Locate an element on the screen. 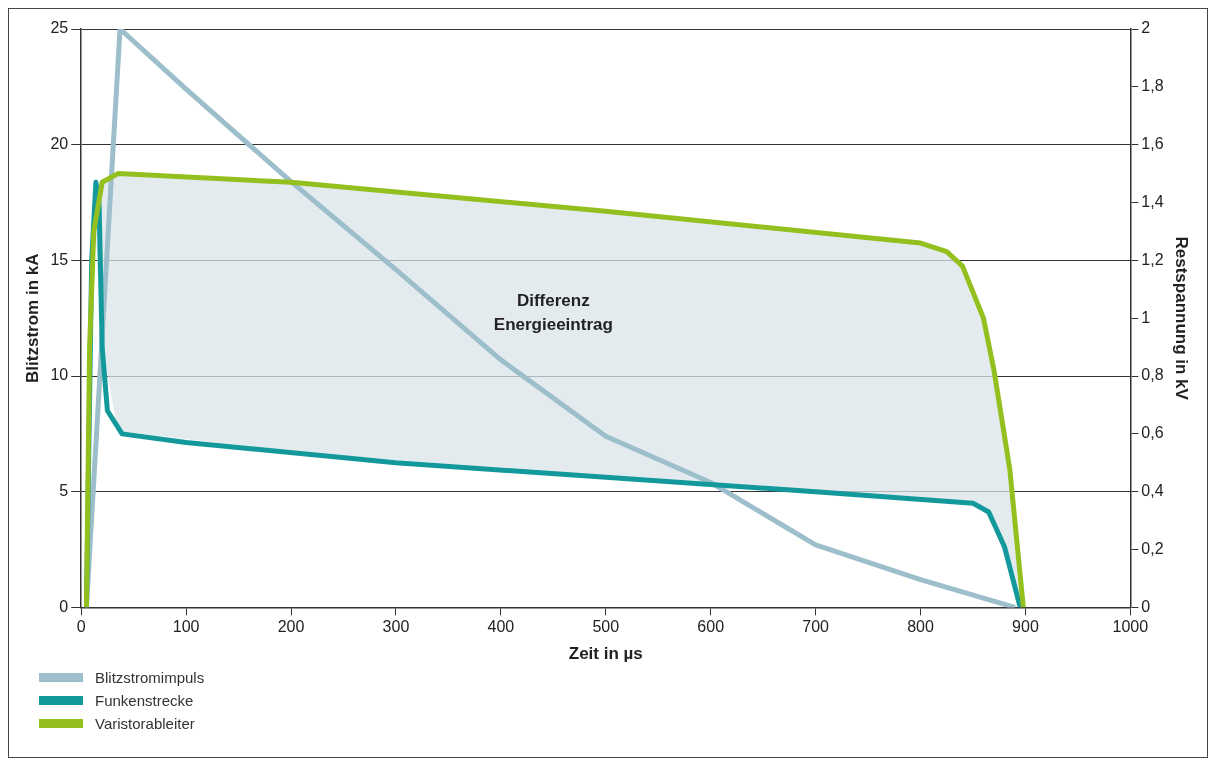 The height and width of the screenshot is (773, 1224). y2-tick-label: 1 is located at coordinates (1146, 317).